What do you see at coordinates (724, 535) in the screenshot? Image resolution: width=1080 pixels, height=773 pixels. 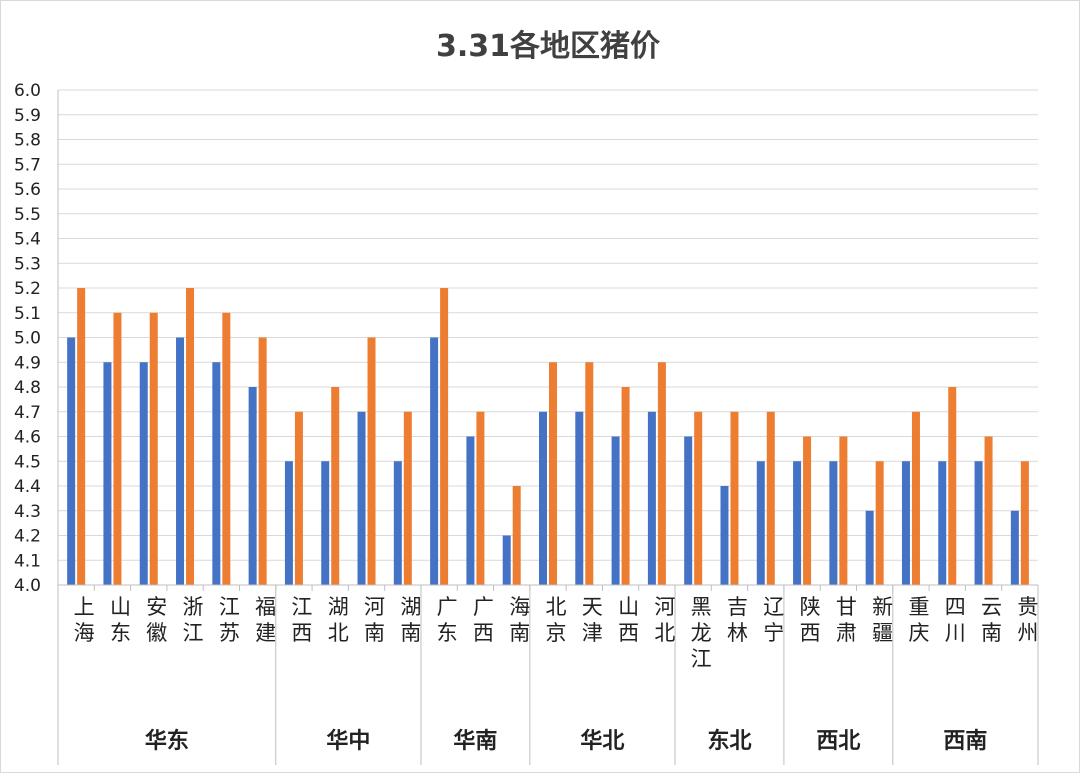 I see `bar-吉林-1` at bounding box center [724, 535].